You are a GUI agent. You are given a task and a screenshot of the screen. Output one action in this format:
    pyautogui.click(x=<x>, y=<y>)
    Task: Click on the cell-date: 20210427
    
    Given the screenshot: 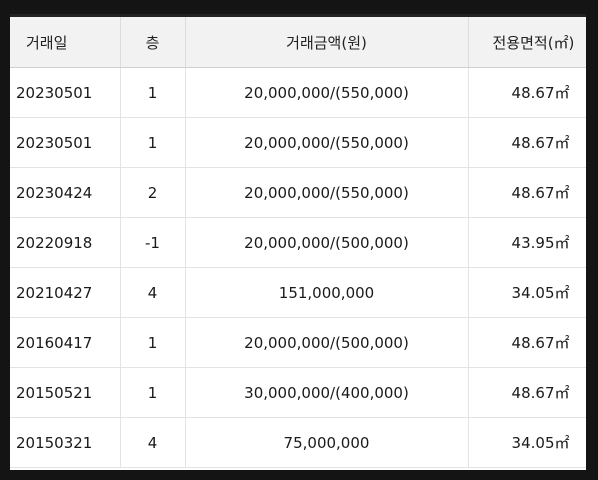 What is the action you would take?
    pyautogui.click(x=65, y=292)
    